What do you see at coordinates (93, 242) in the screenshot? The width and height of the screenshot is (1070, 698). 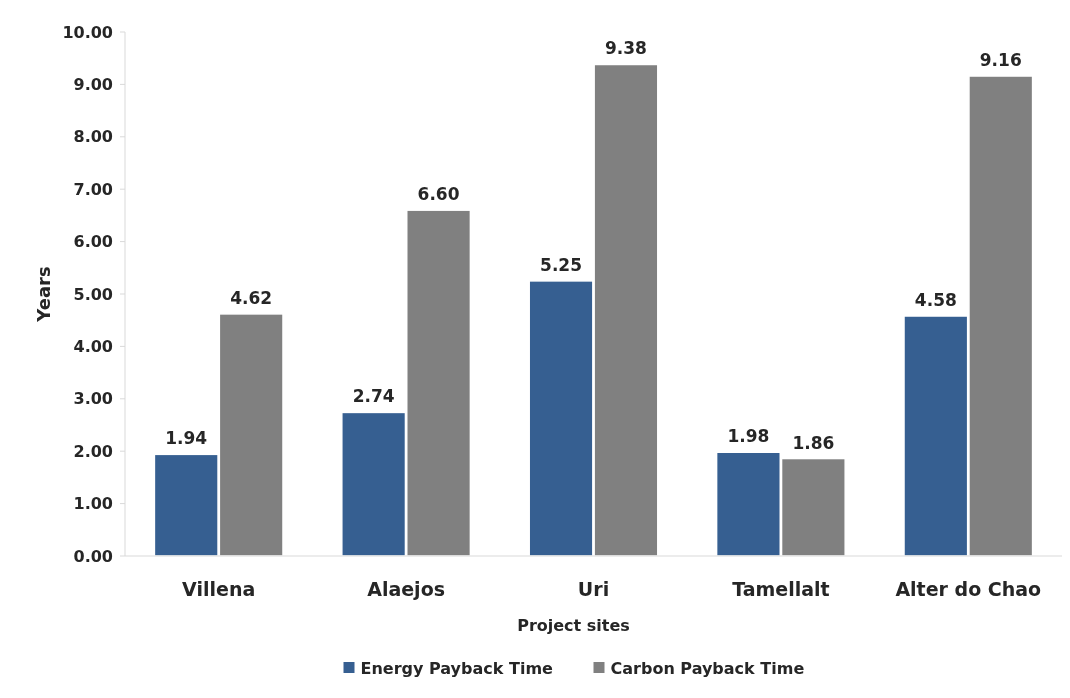 I see `y-tick-label: 6.00` at bounding box center [93, 242].